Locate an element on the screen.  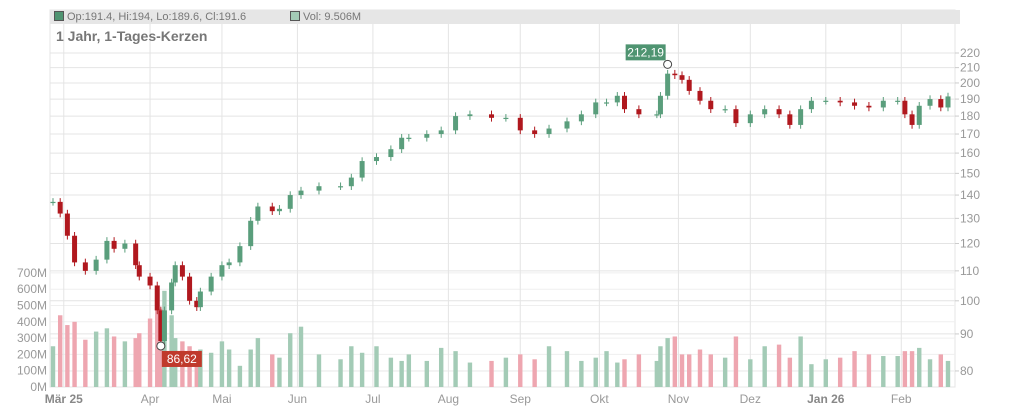
price-tick-label: 200 is located at coordinates (970, 83).